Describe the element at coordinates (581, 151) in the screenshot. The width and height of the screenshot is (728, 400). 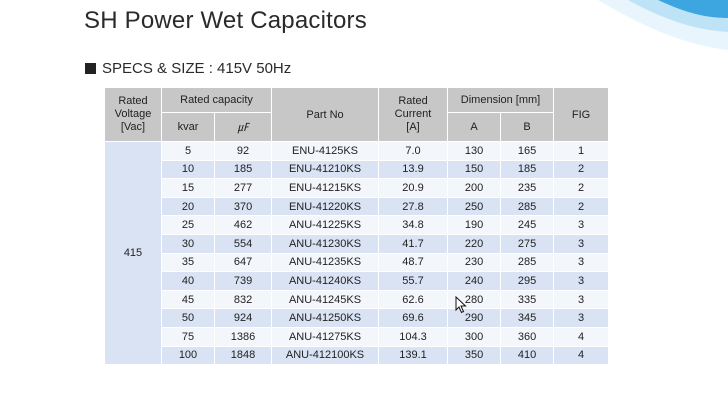
I see `fig-cell: 1` at that location.